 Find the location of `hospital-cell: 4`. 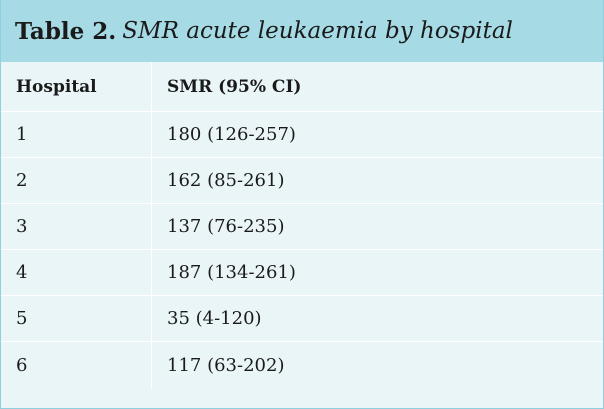

hospital-cell: 4 is located at coordinates (22, 272).